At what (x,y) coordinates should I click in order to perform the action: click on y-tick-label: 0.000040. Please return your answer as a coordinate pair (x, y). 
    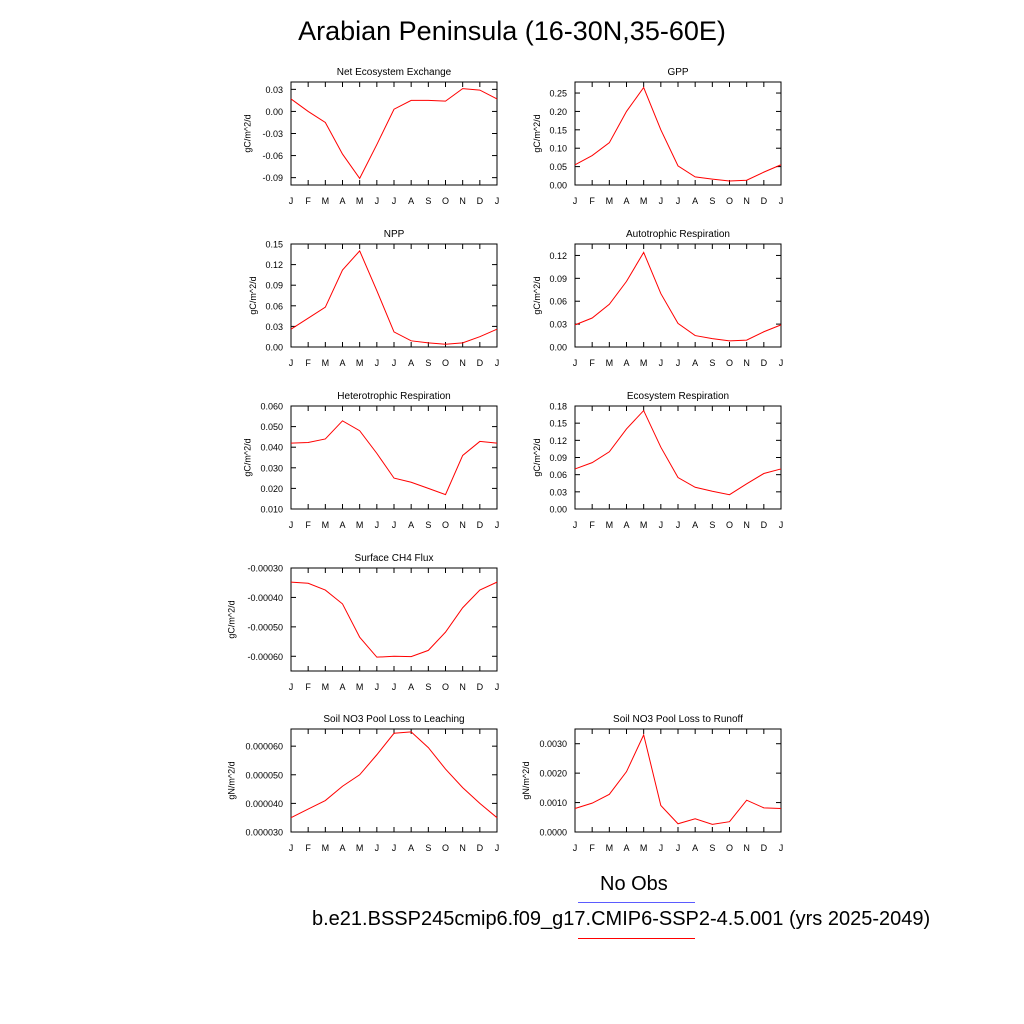
    Looking at the image, I should click on (264, 804).